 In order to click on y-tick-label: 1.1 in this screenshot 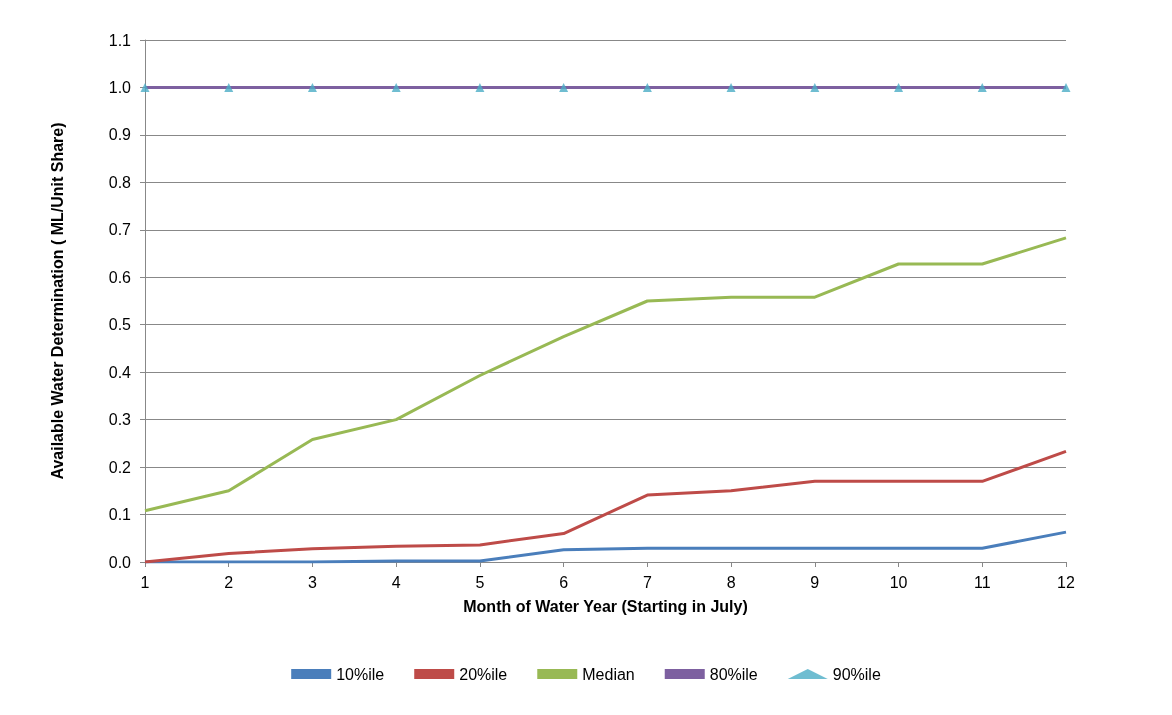, I will do `click(120, 40)`.